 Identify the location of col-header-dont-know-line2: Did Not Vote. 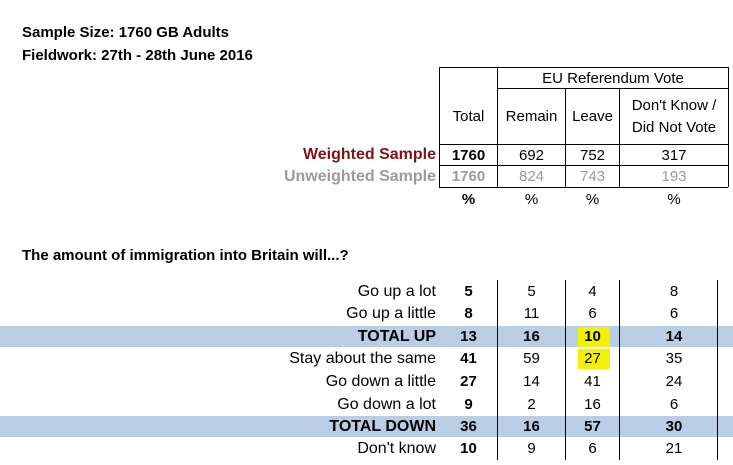
(674, 127).